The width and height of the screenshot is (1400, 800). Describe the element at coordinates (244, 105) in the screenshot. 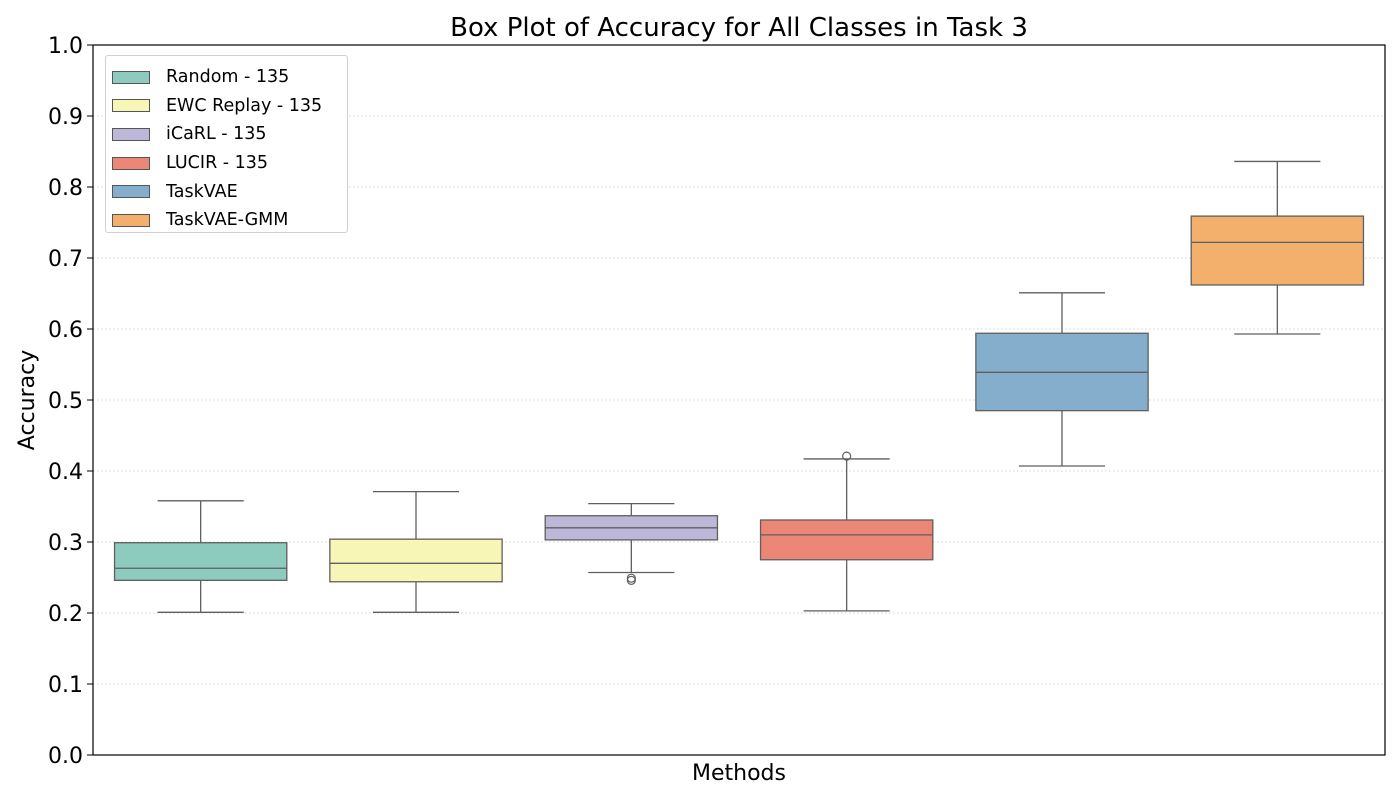

I see `legend-label: EWC Replay - 135` at that location.